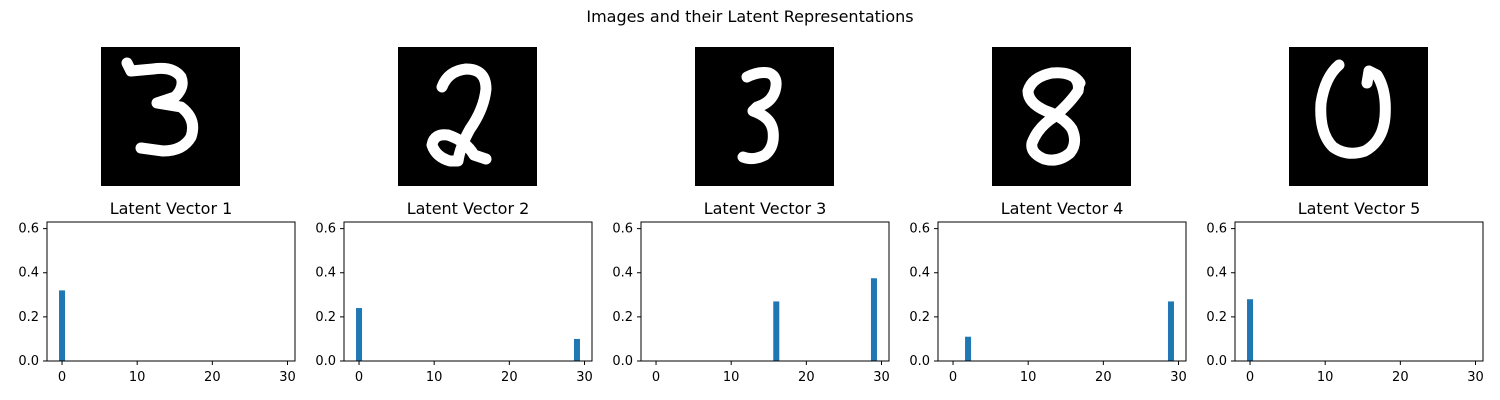  I want to click on handwritten-digit-0-image, so click(1358, 116).